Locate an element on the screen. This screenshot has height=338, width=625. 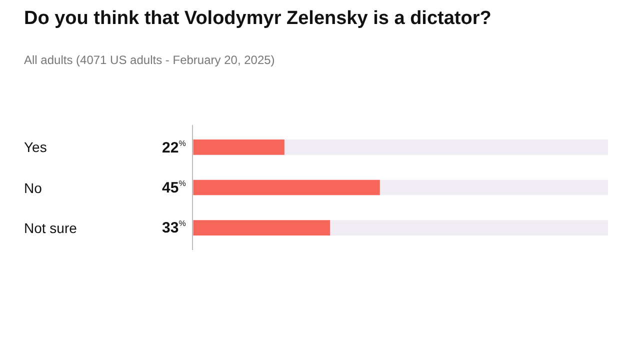
data-label: 22$^{%}$ is located at coordinates (174, 147).